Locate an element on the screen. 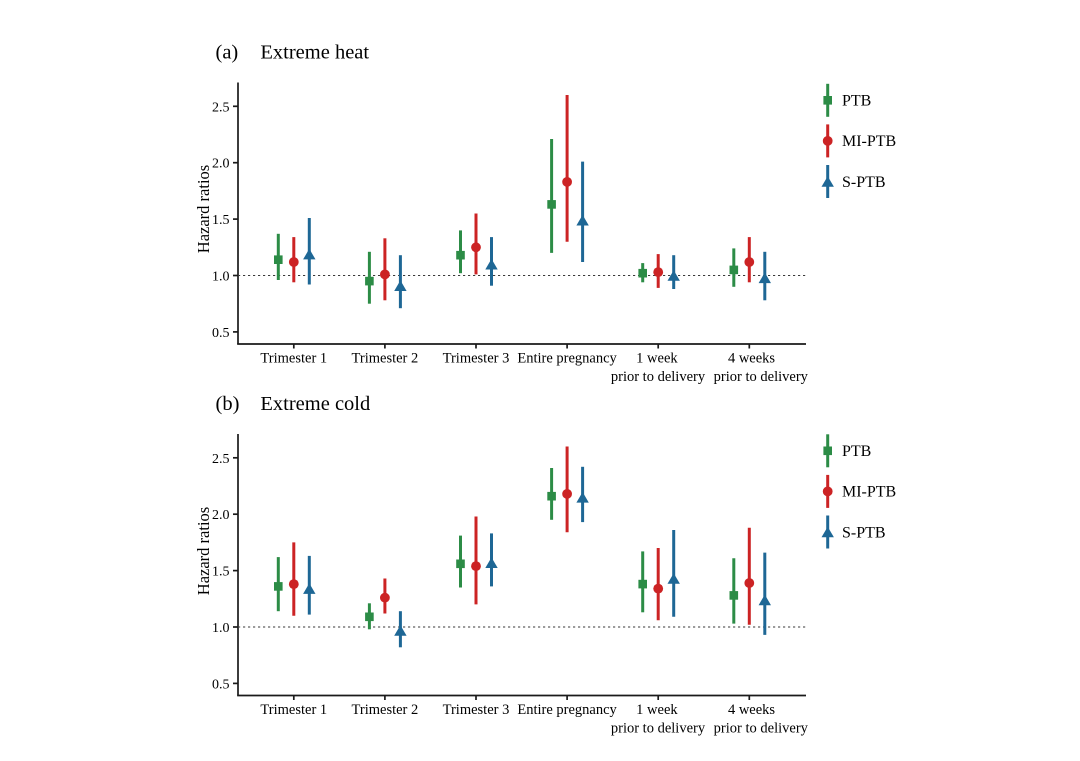 The width and height of the screenshot is (1080, 761). svg-text: Extreme cold is located at coordinates (315, 404).